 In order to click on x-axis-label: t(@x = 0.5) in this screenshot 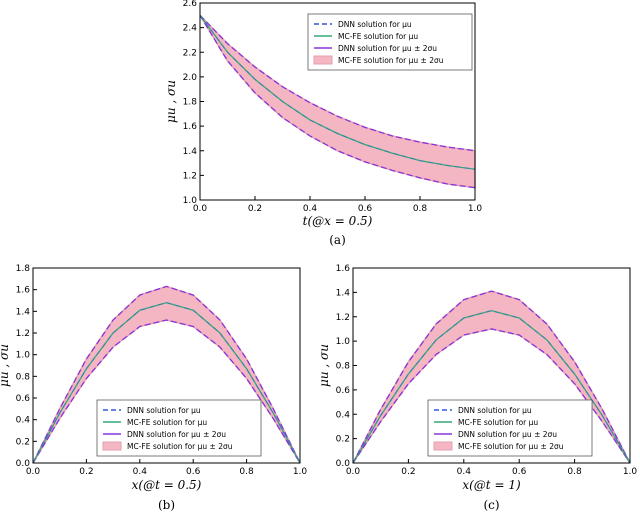, I will do `click(338, 221)`.